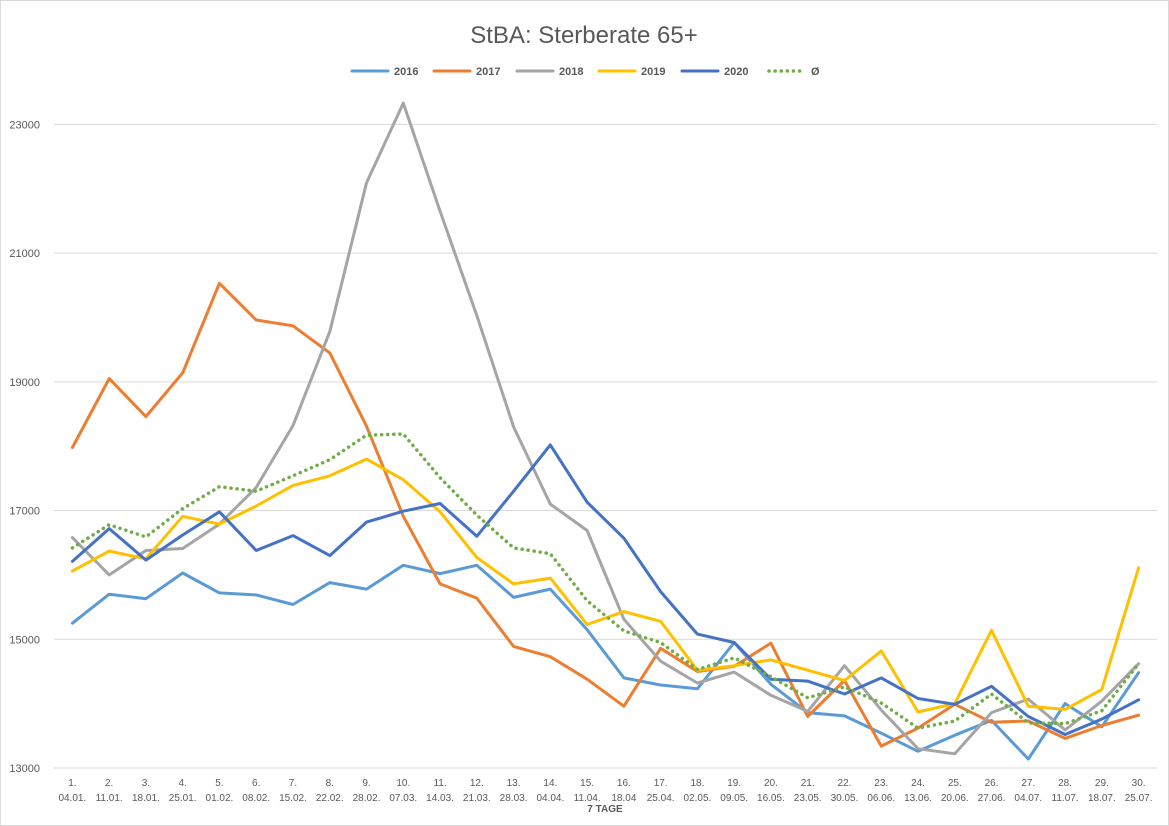 The image size is (1169, 826). What do you see at coordinates (734, 783) in the screenshot?
I see `x-tick-label-index: 19.` at bounding box center [734, 783].